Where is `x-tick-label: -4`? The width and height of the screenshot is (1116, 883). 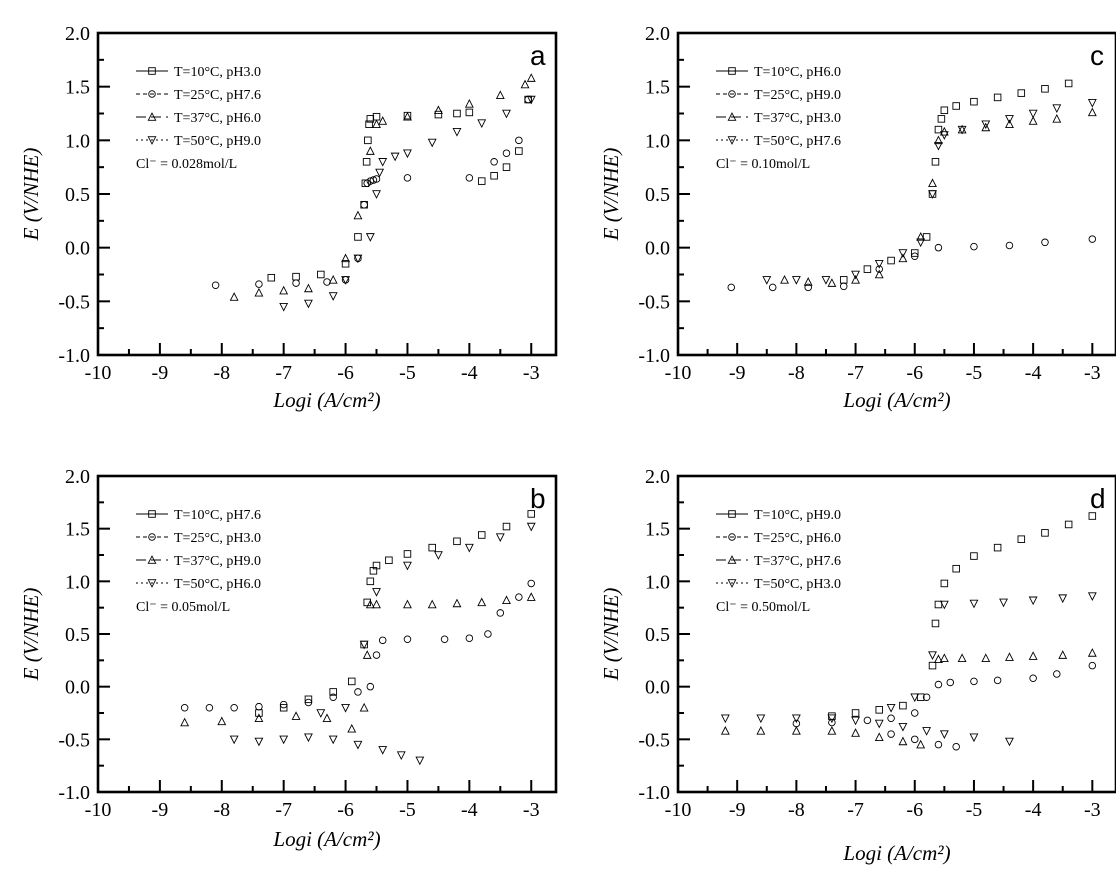
x-tick-label: -4 is located at coordinates (1033, 810).